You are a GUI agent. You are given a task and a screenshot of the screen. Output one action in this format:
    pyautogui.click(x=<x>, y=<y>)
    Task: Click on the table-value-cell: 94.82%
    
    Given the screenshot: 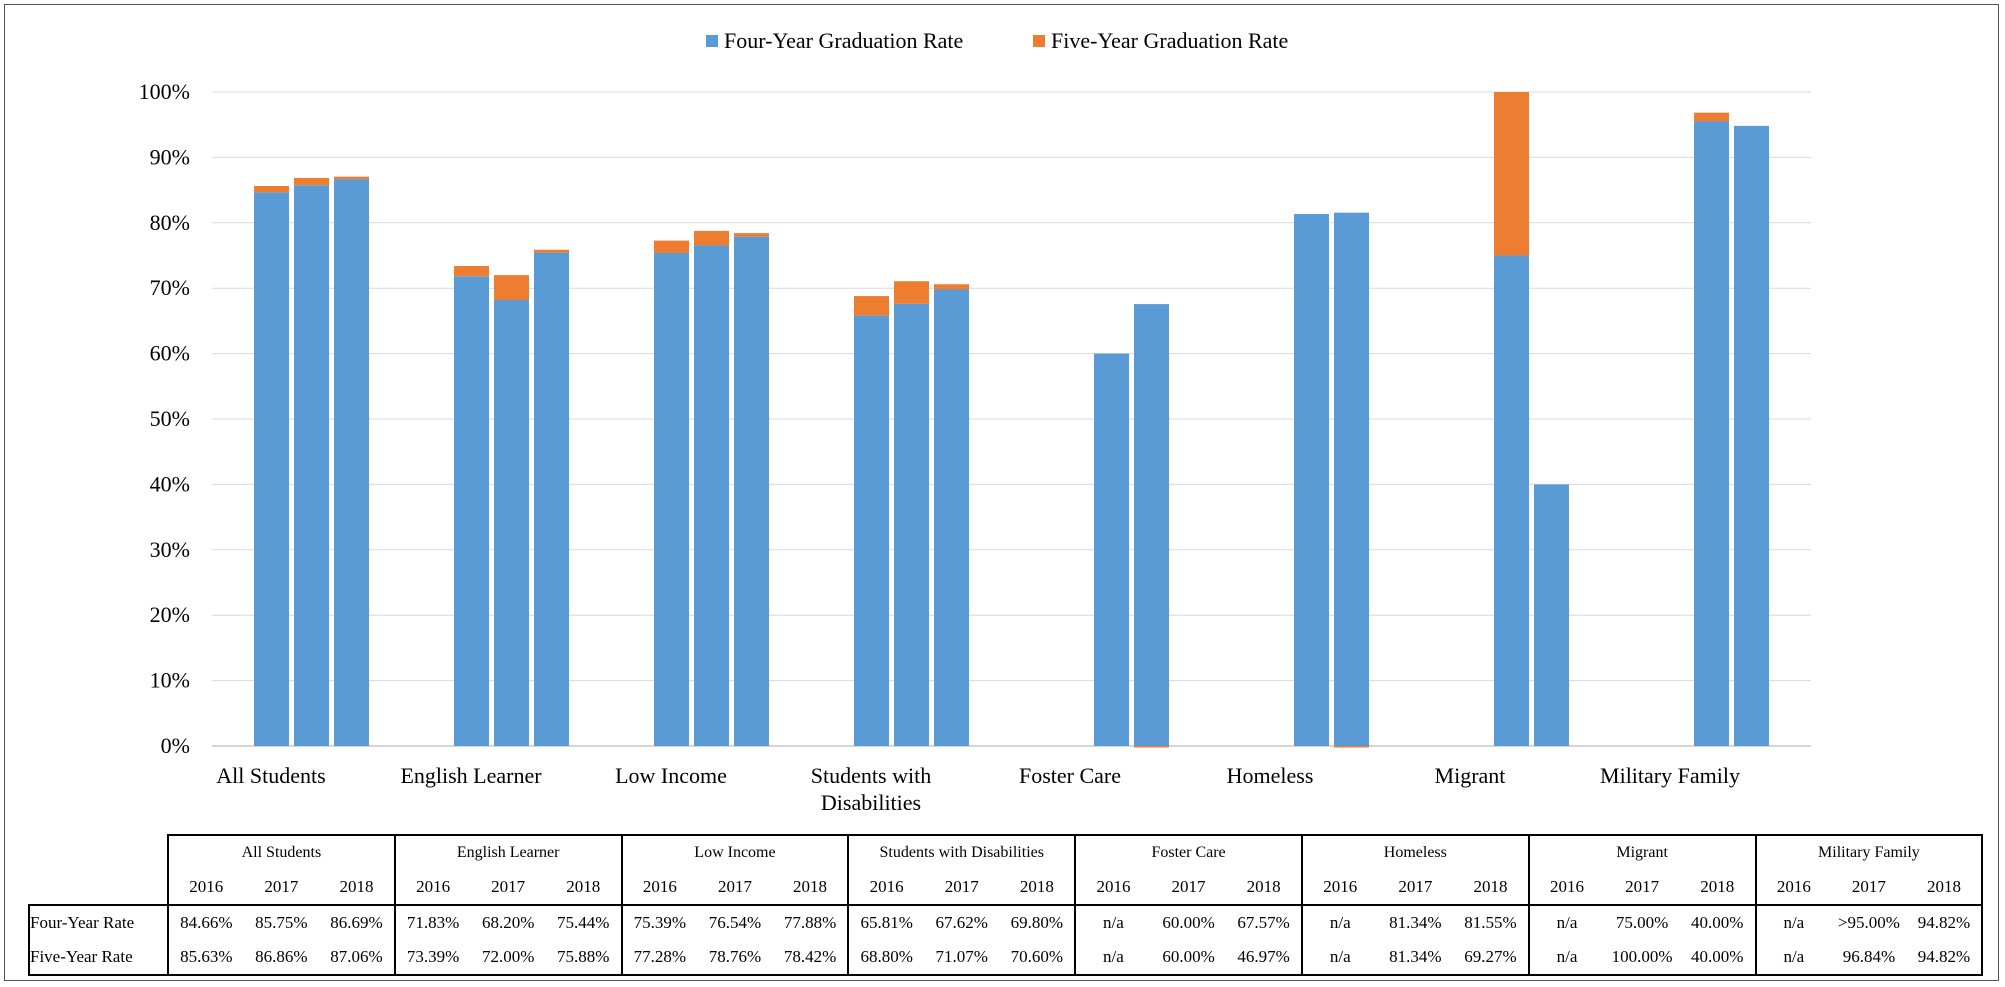 What is the action you would take?
    pyautogui.click(x=1945, y=958)
    